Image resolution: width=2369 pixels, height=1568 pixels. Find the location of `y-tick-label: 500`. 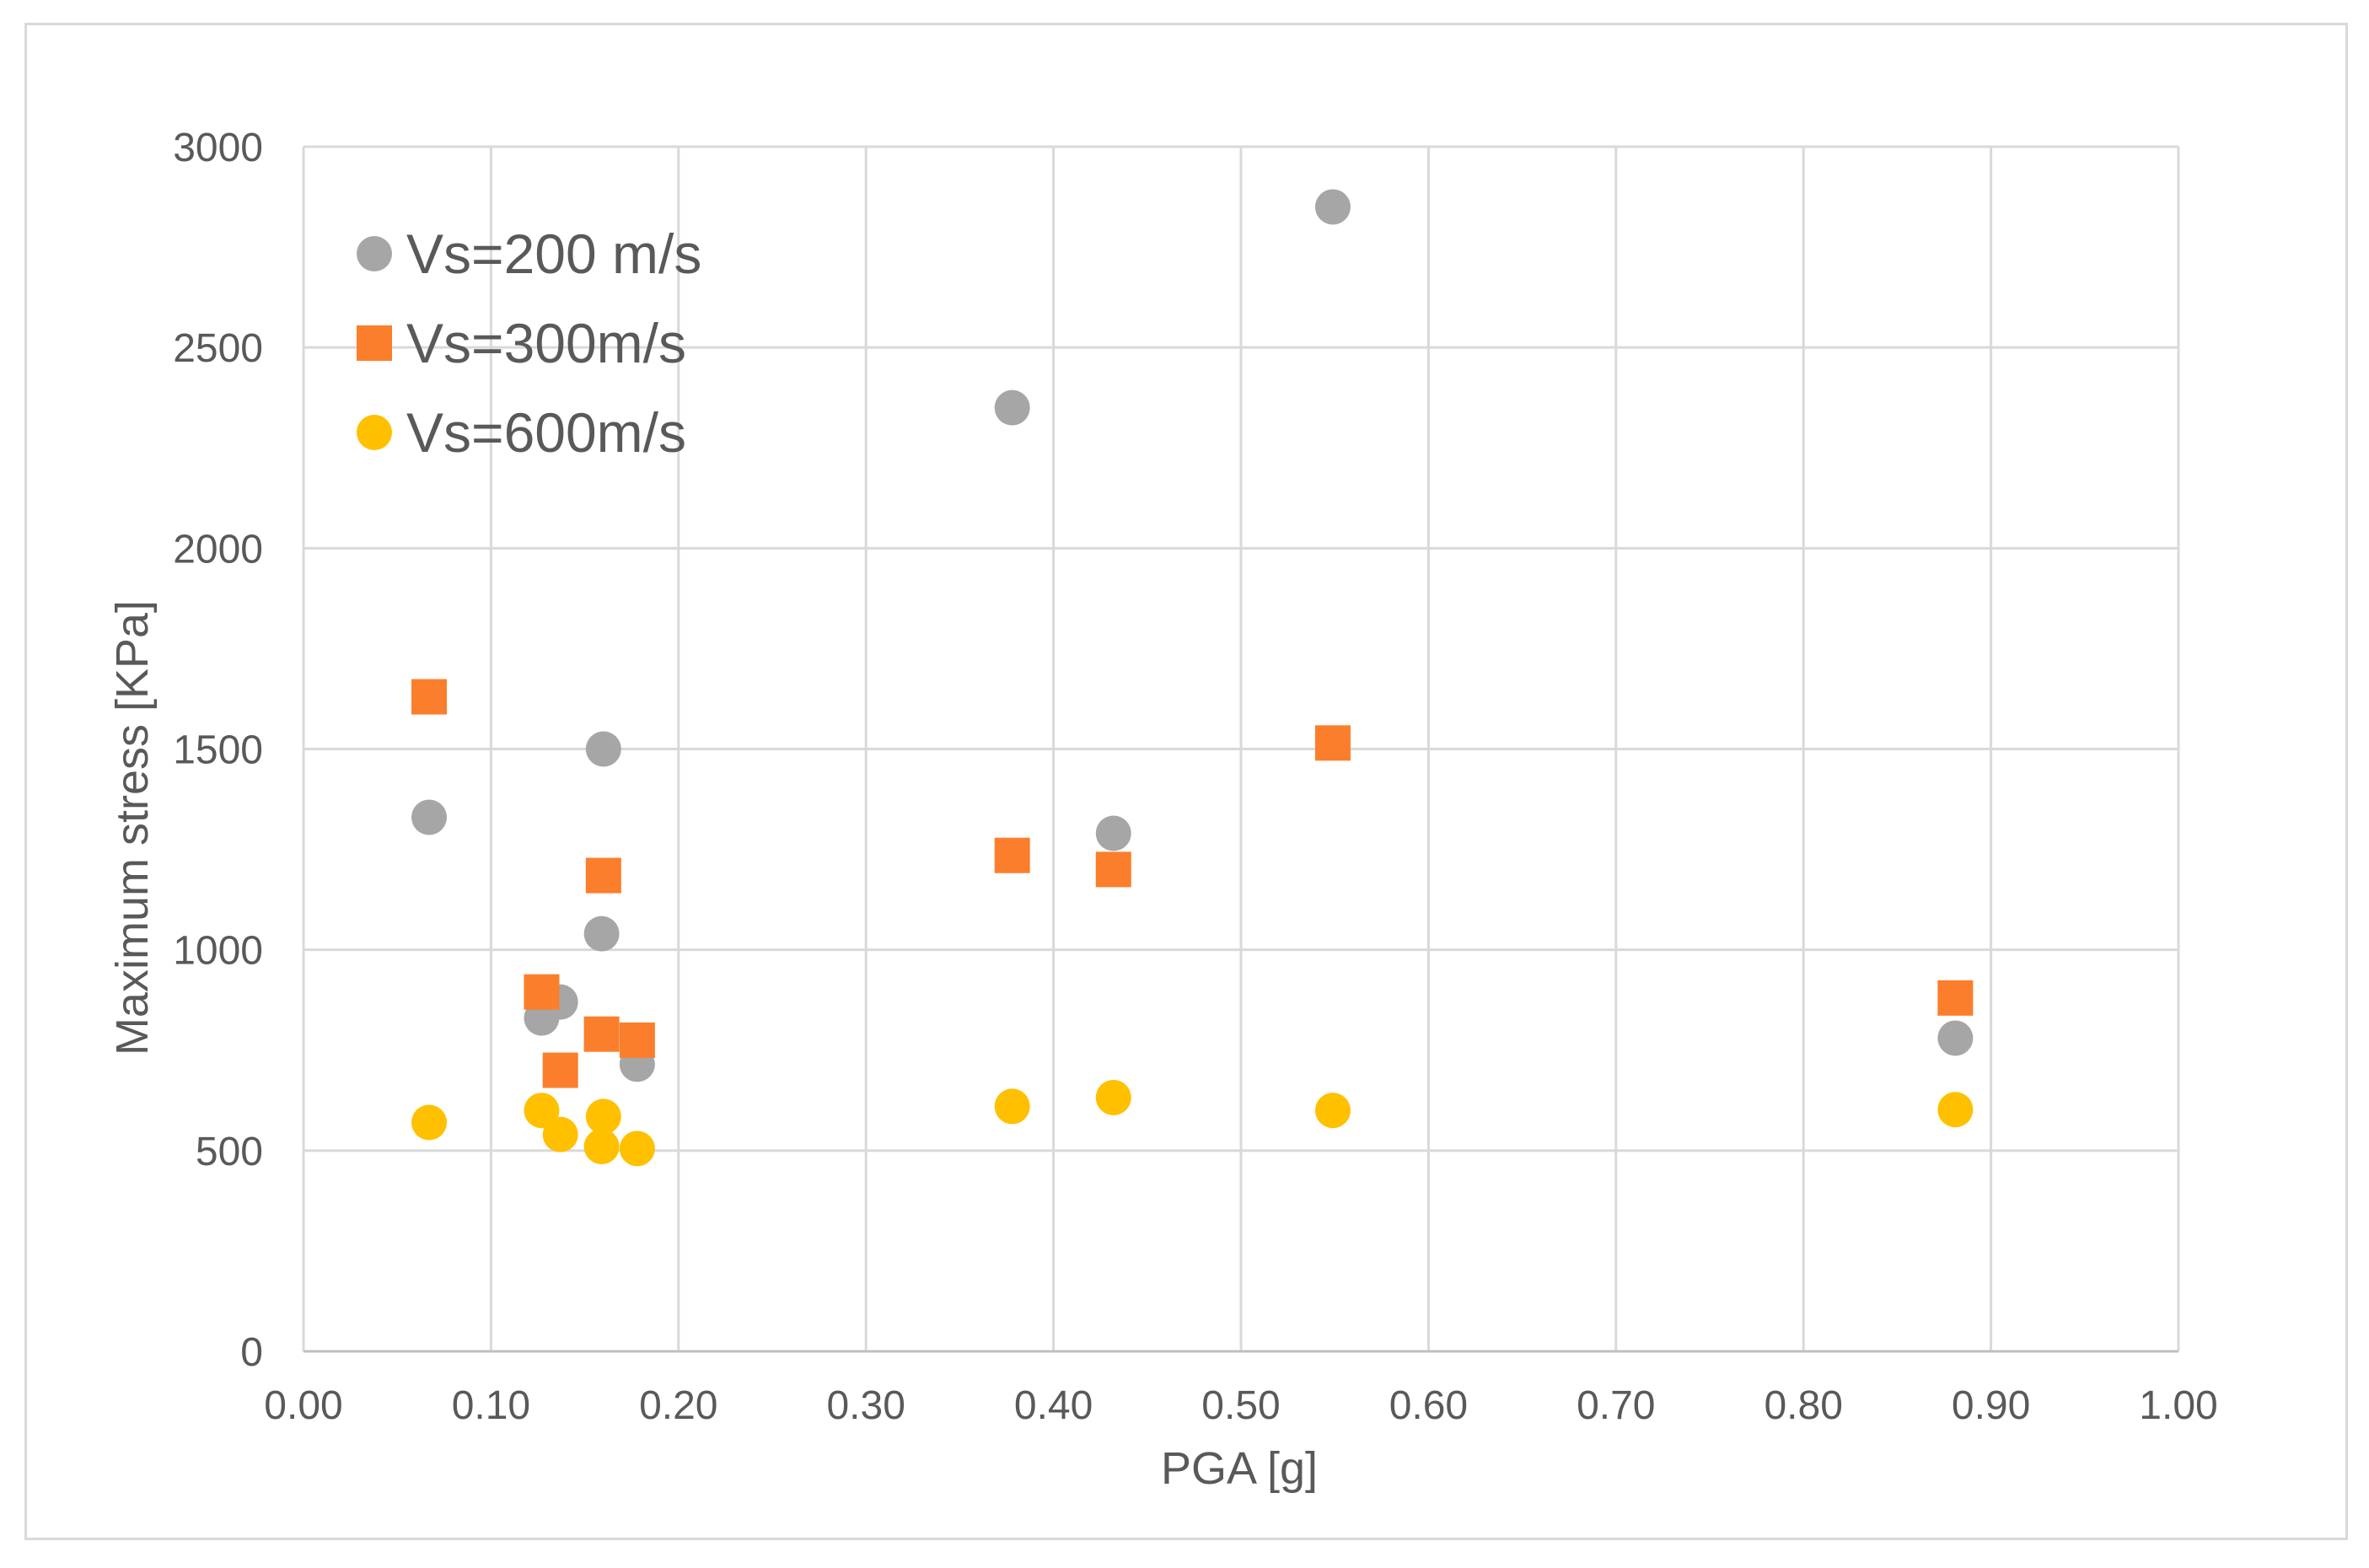

y-tick-label: 500 is located at coordinates (229, 1152).